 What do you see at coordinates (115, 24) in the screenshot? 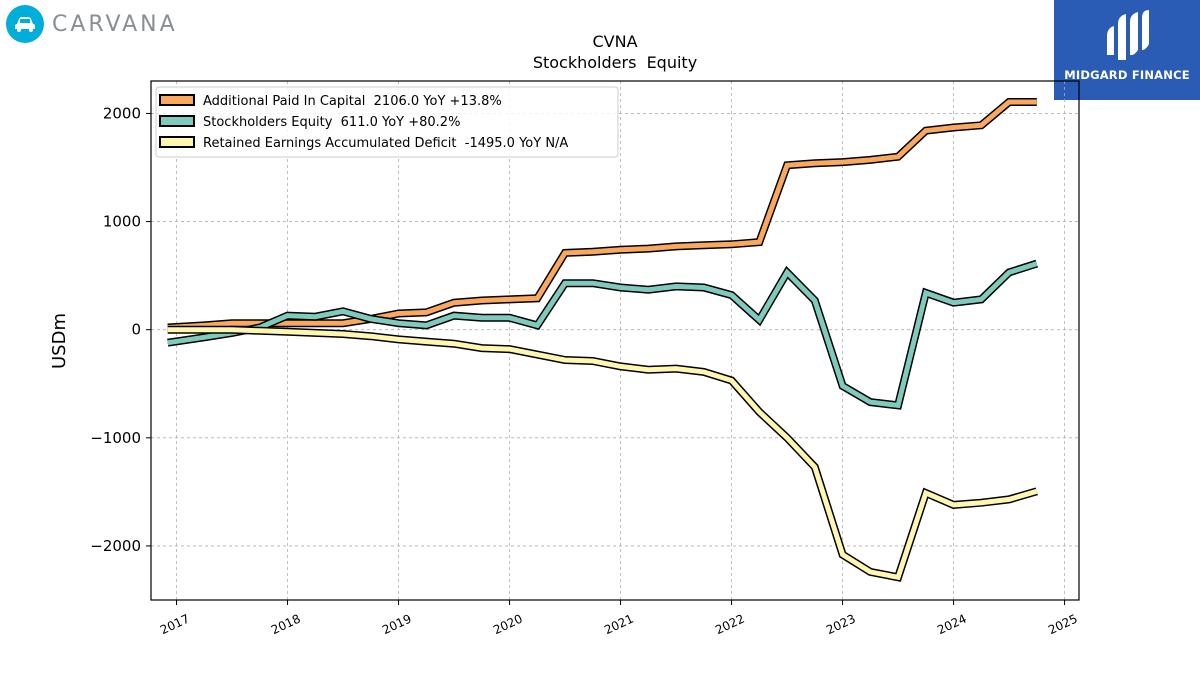
I see `carvana-logo-text: CARVANA` at bounding box center [115, 24].